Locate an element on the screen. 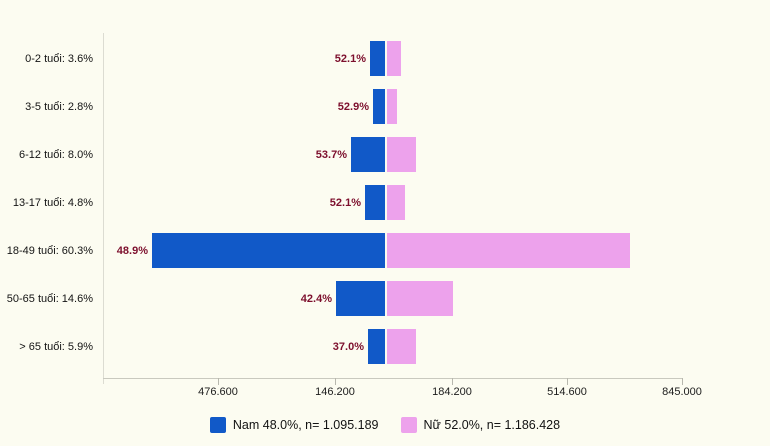 The height and width of the screenshot is (446, 770). male-percent-label: 52.9% is located at coordinates (353, 107).